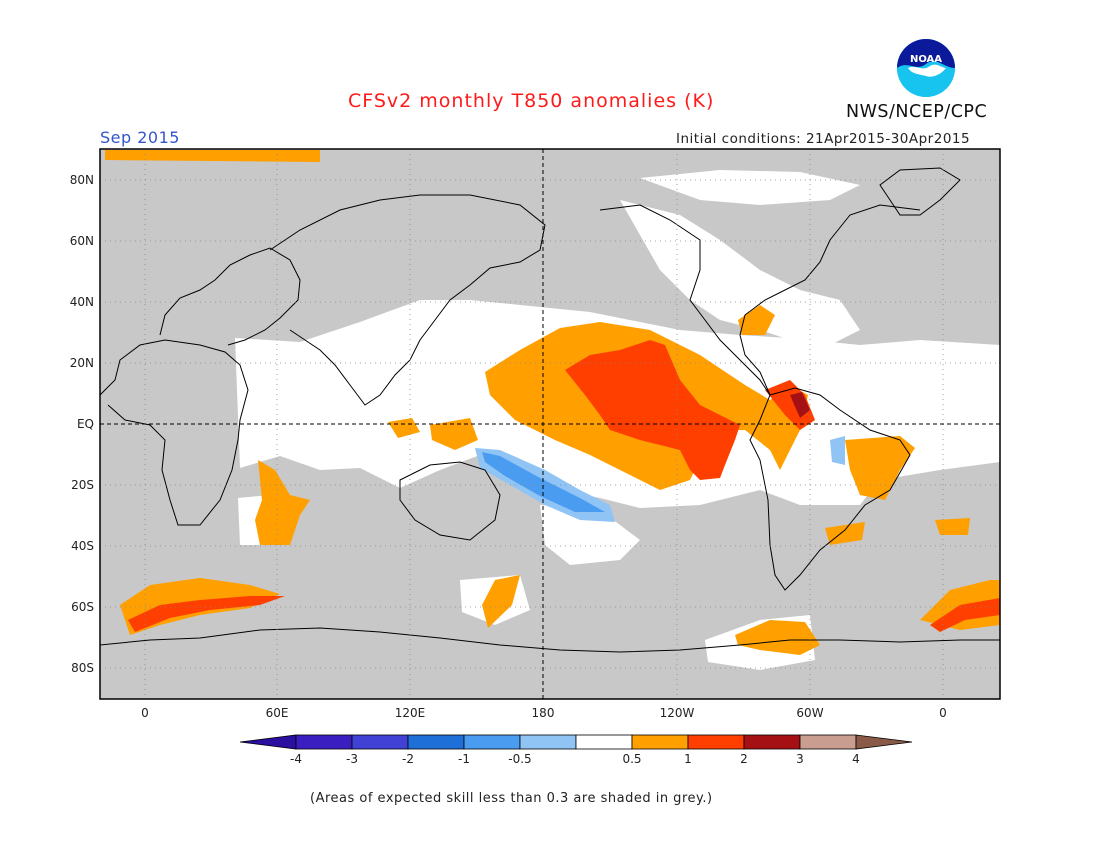 This screenshot has width=1100, height=850. I want to click on anomaly-darkred-venezuela, so click(800, 405).